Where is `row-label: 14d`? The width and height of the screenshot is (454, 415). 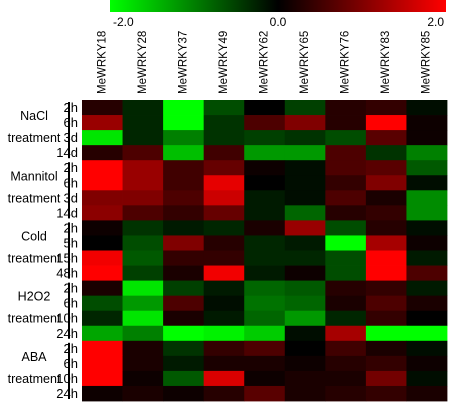 row-label: 14d is located at coordinates (67, 152).